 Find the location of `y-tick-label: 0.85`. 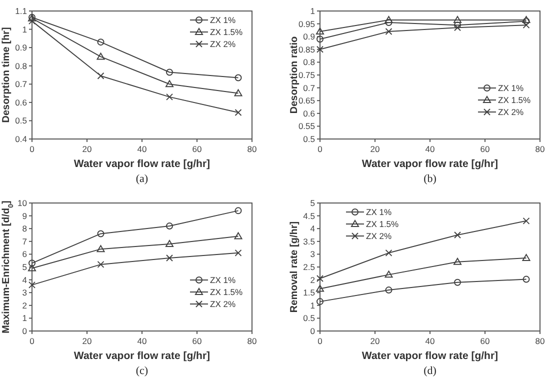

y-tick-label: 0.85 is located at coordinates (307, 49).